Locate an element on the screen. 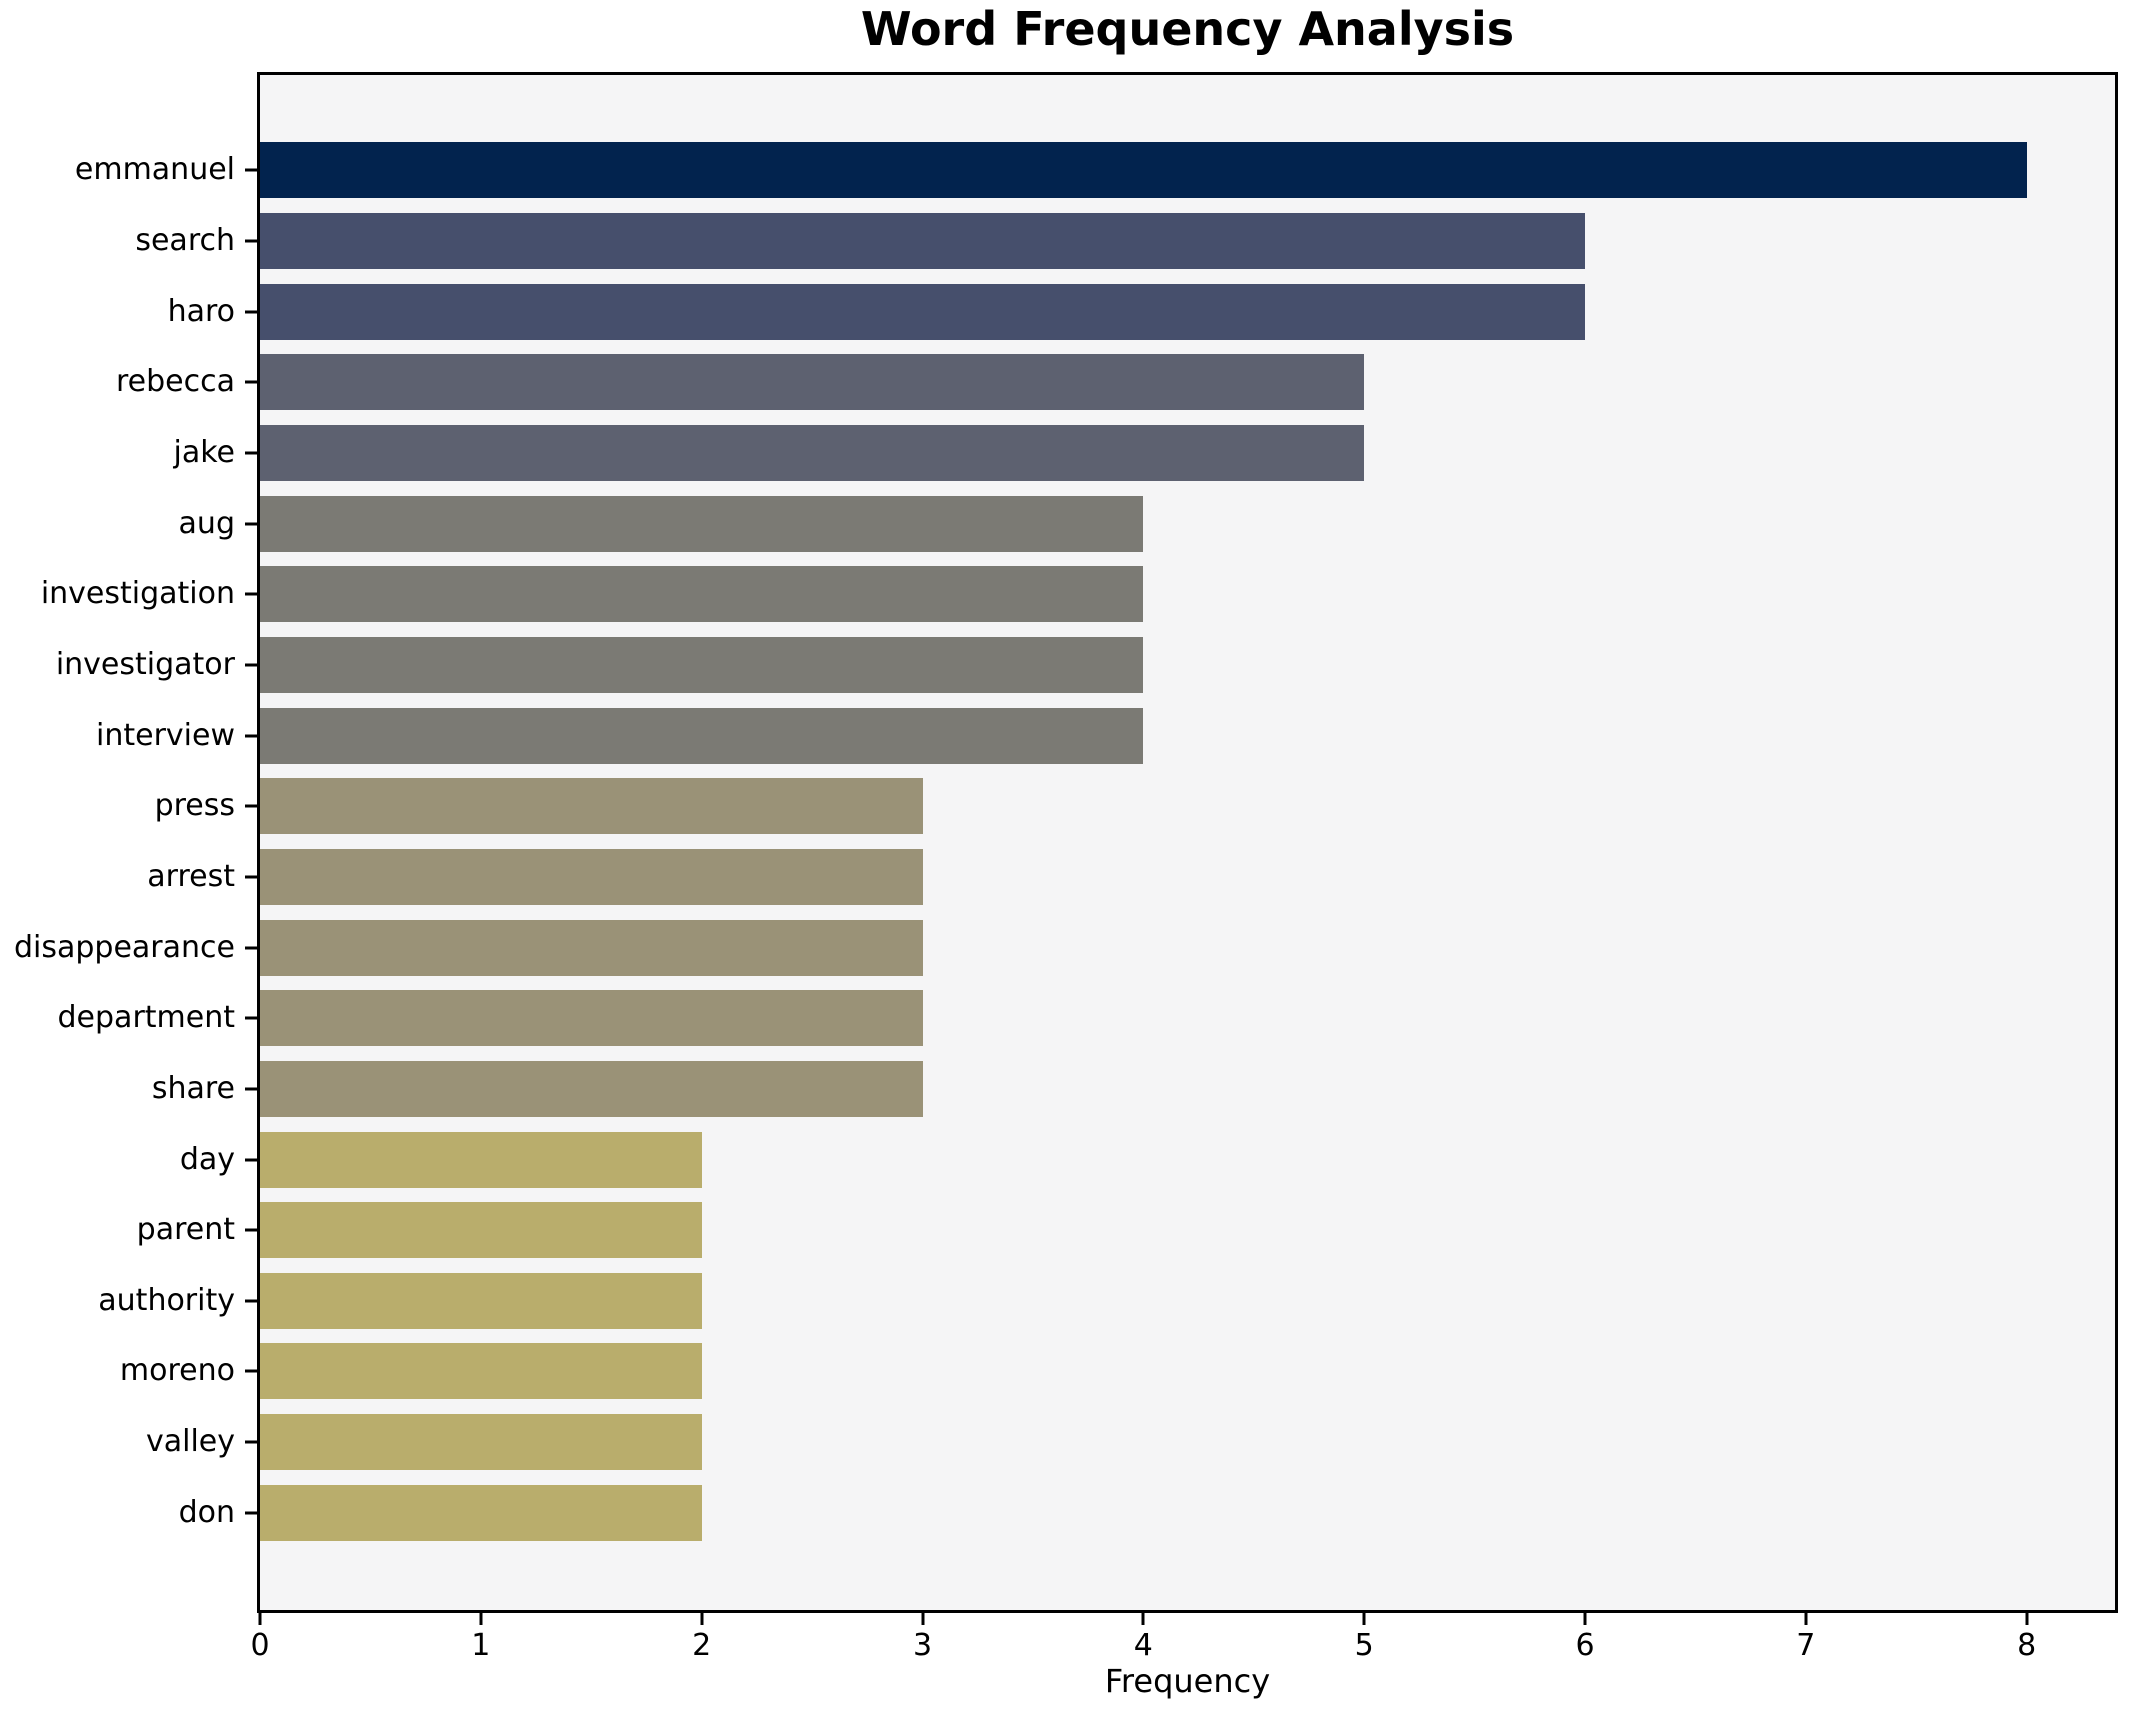 Image resolution: width=2138 pixels, height=1722 pixels. x-axis: 0 1 2 3 4 5 6 7 8 is located at coordinates (1182, 1648).